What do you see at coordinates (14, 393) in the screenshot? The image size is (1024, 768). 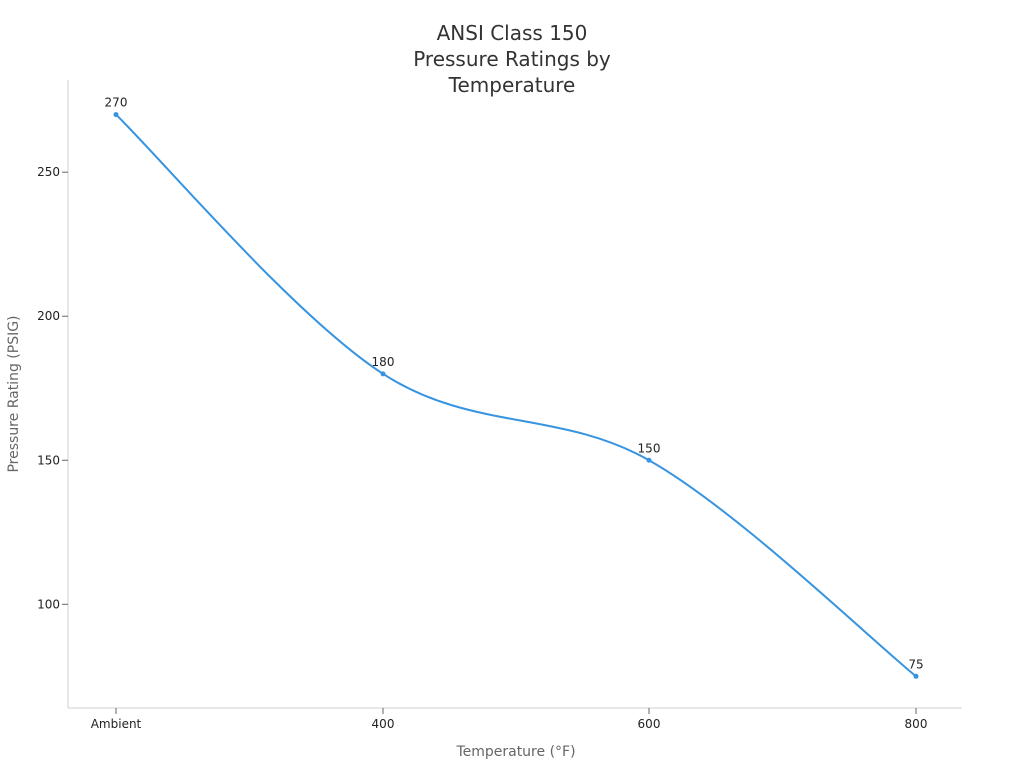 I see `y-axis-title: Pressure Rating (PSIG)` at bounding box center [14, 393].